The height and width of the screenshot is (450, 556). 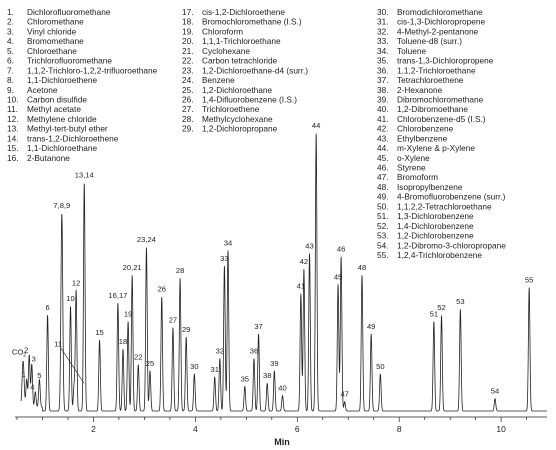 I want to click on peak-label: 29, so click(x=186, y=329).